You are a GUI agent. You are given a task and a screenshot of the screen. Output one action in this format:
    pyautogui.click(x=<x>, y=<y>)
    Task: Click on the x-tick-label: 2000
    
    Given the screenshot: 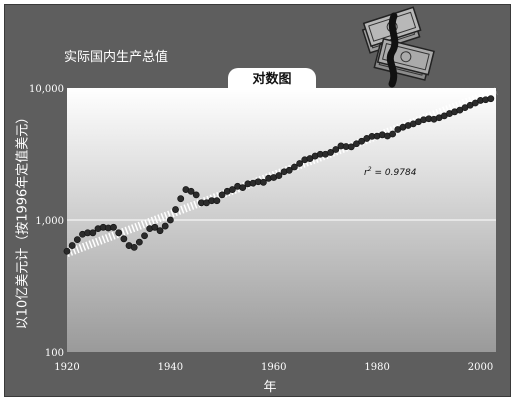 What is the action you would take?
    pyautogui.click(x=480, y=367)
    